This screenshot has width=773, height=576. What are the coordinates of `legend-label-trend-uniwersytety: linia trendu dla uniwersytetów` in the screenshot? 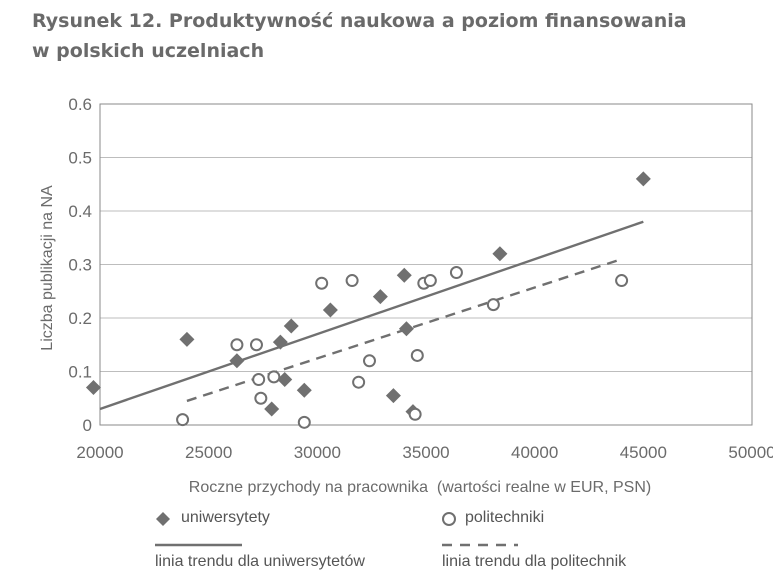 It's located at (260, 561).